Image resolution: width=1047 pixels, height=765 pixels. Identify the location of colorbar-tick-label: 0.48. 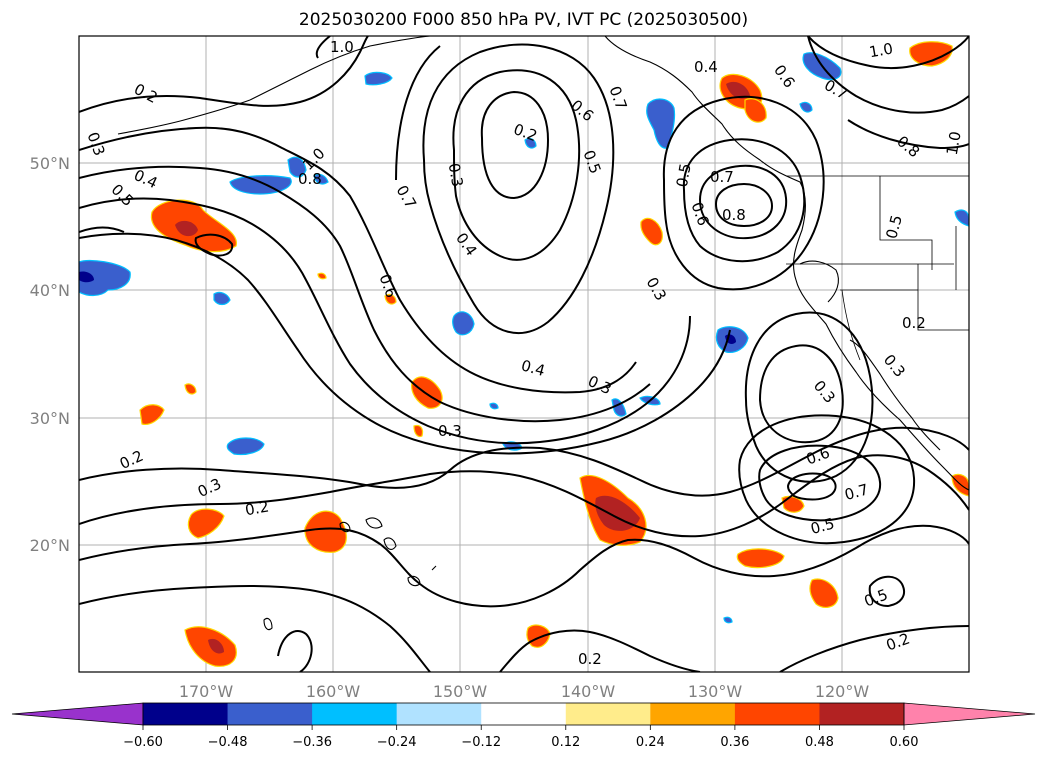
(819, 742).